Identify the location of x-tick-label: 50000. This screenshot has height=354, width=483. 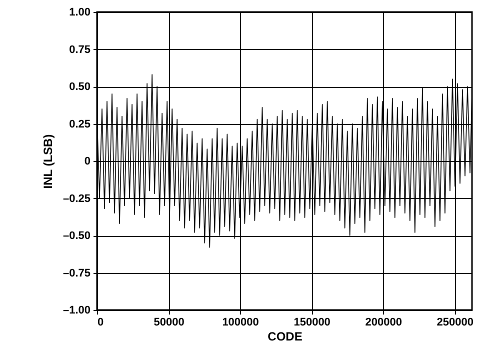
(169, 322).